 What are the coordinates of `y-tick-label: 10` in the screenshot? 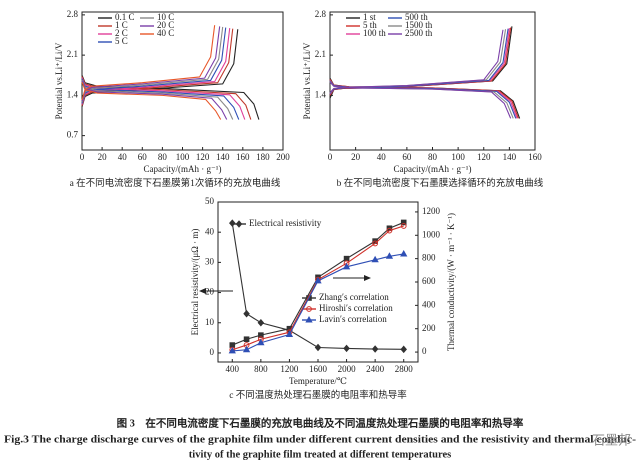 It's located at (210, 322).